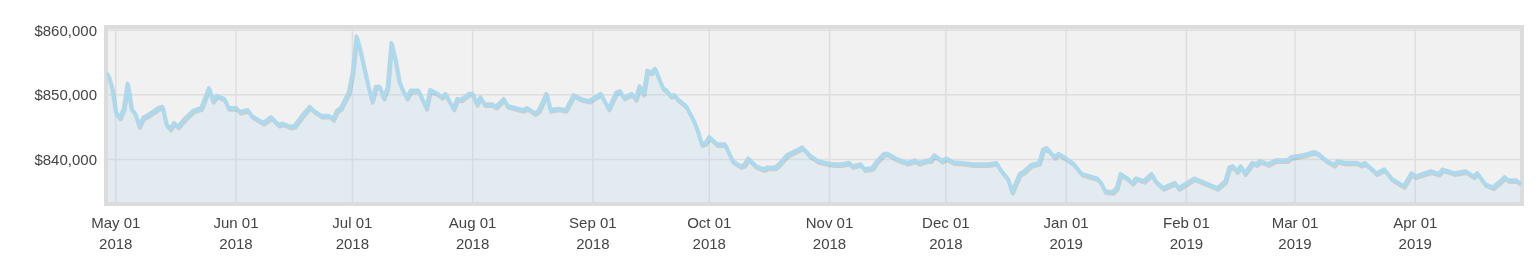 This screenshot has height=265, width=1538. Describe the element at coordinates (65, 159) in the screenshot. I see `y-tick-label: $840,000` at that location.